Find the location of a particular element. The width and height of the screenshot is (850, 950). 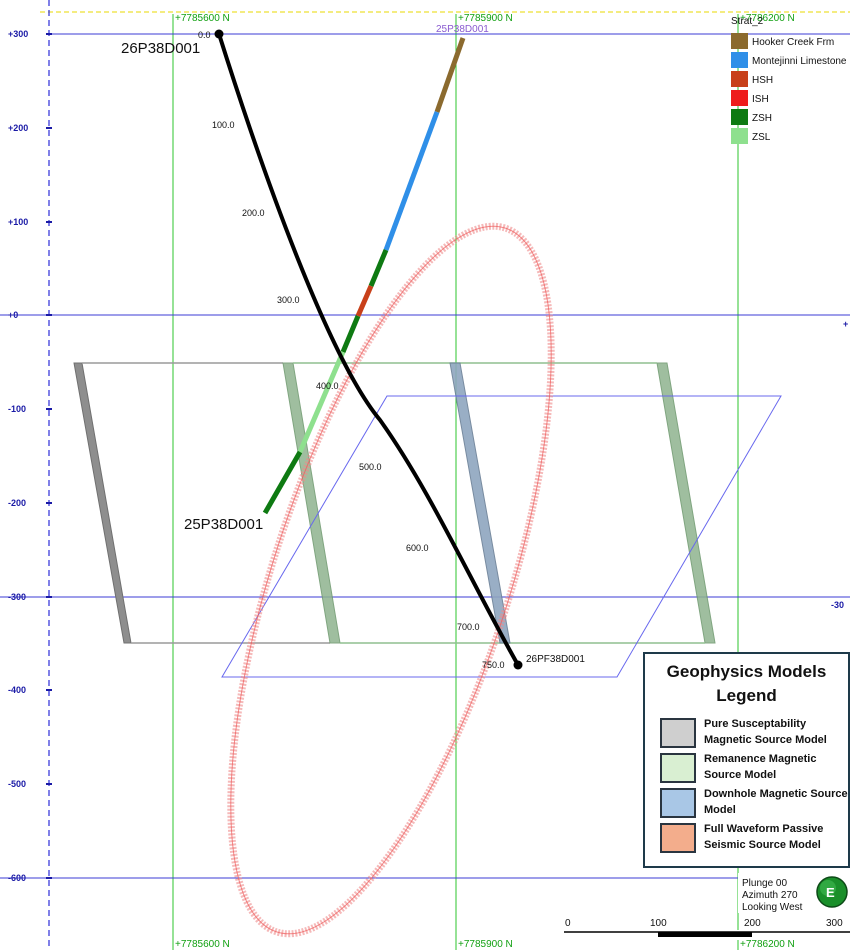

hole-label: 25P38D001 is located at coordinates (223, 524).